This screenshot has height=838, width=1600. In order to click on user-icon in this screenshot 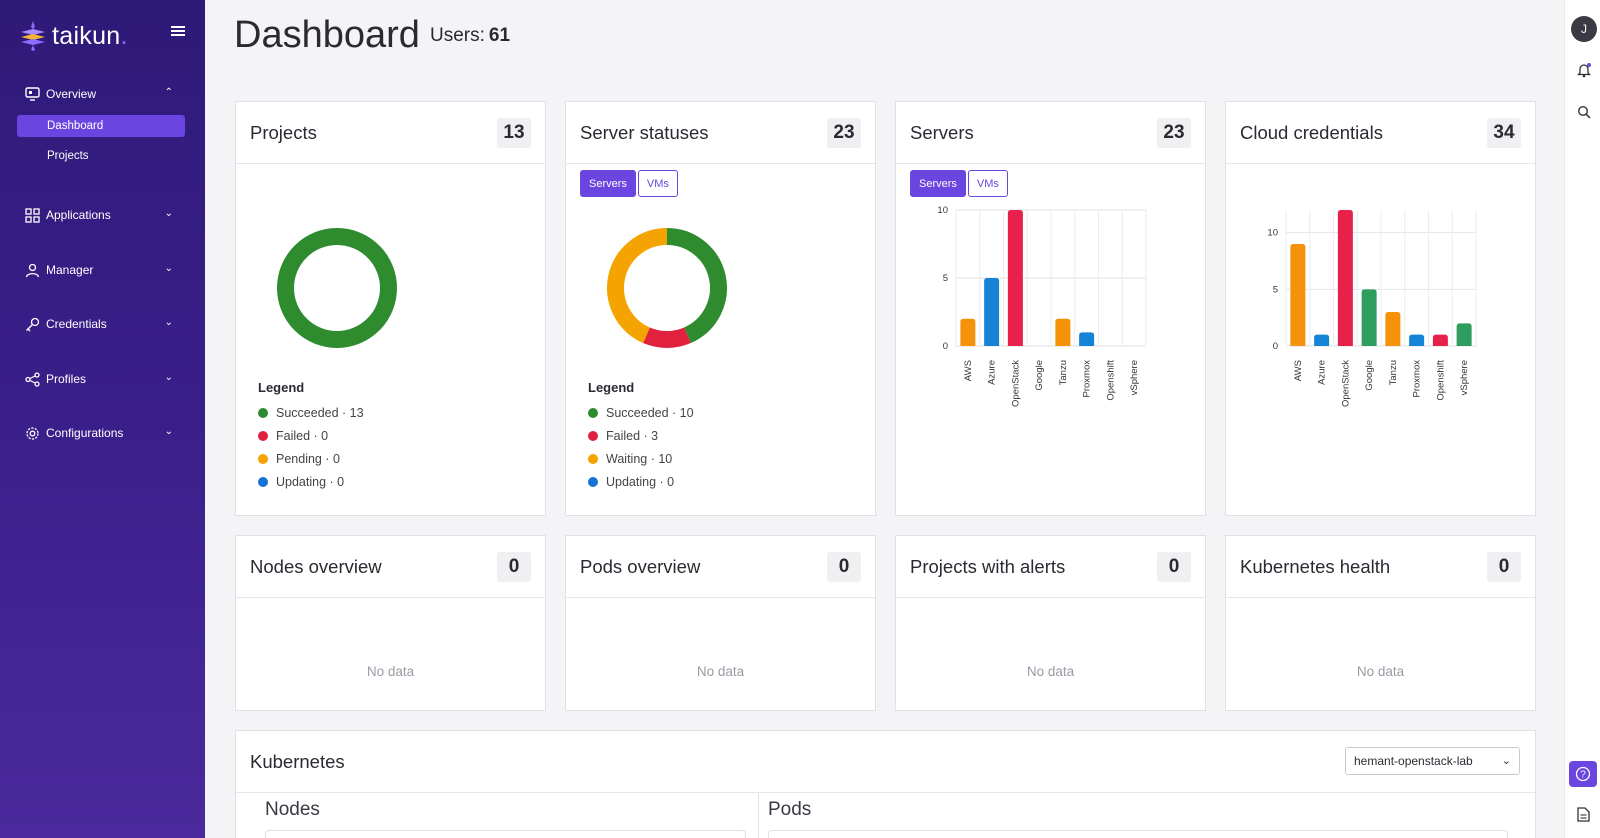, I will do `click(32, 270)`.